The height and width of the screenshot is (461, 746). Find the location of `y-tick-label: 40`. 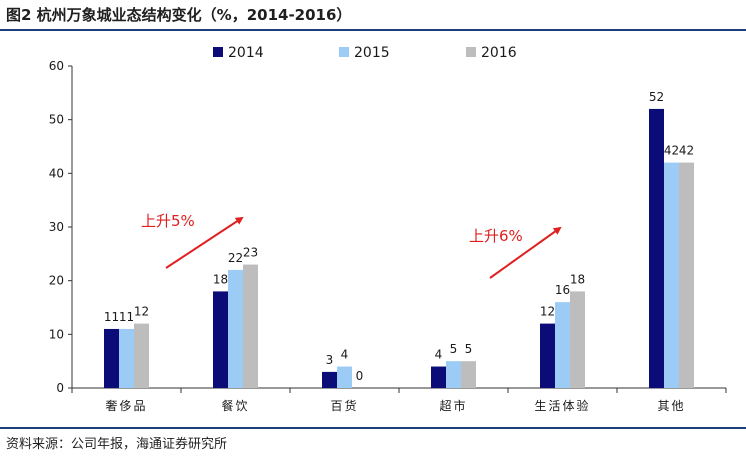

y-tick-label: 40 is located at coordinates (56, 173).